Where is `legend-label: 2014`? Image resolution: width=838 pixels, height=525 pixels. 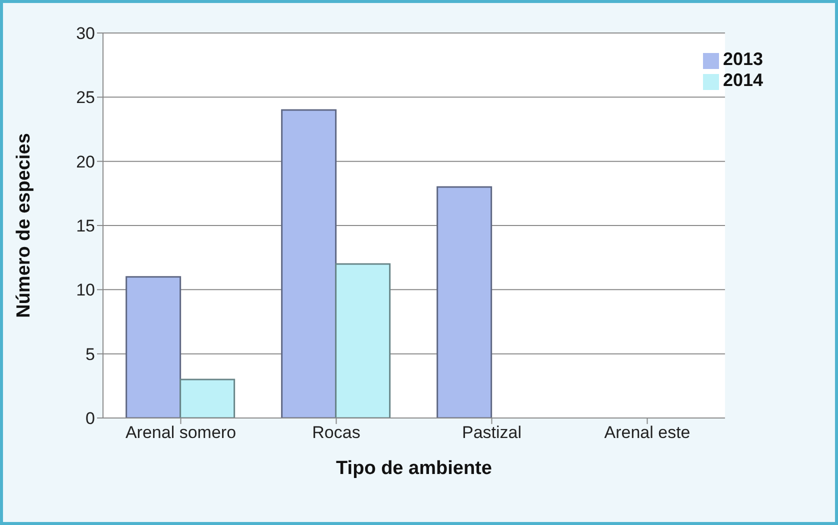
legend-label: 2014 is located at coordinates (743, 80).